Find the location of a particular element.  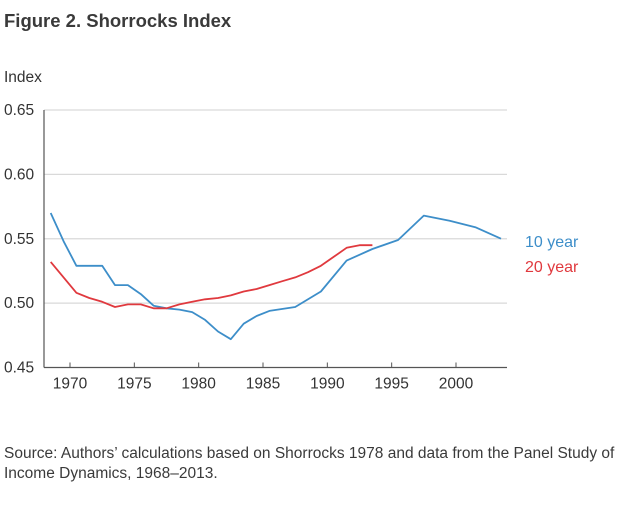

y-tick-label: 0.45 is located at coordinates (19, 368).